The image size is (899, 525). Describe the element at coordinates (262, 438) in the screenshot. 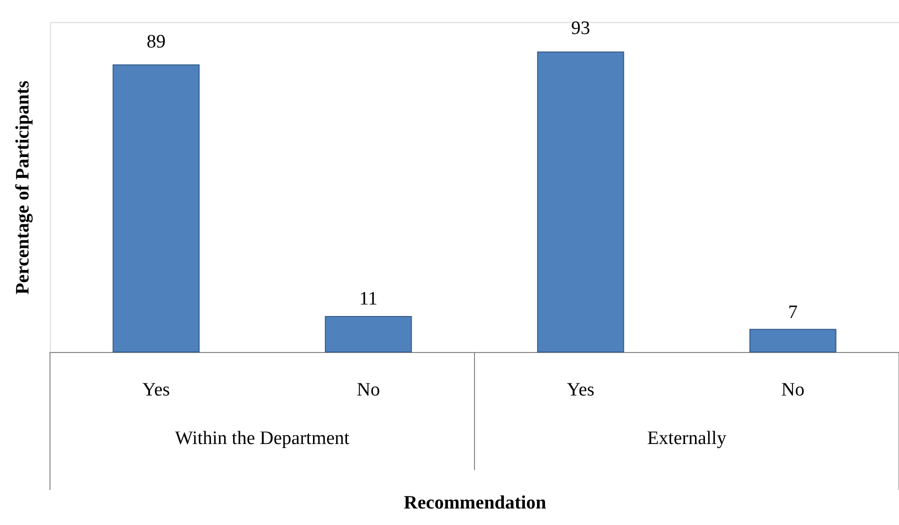

I see `text: Within the Department` at that location.